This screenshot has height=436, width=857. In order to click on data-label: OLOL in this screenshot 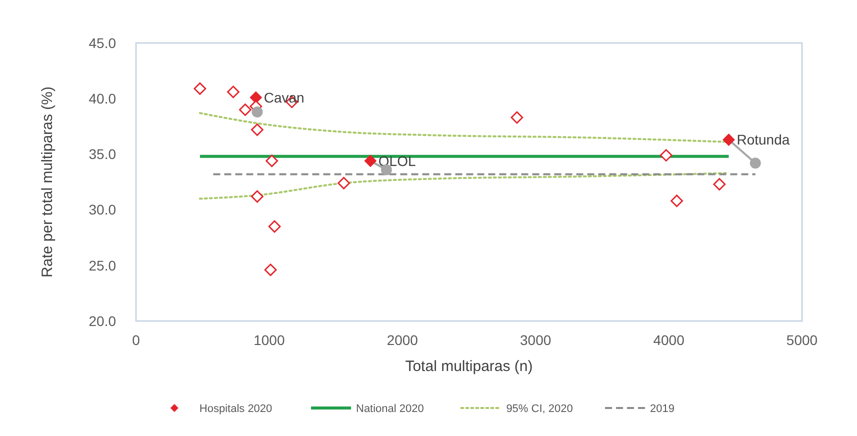, I will do `click(397, 160)`.